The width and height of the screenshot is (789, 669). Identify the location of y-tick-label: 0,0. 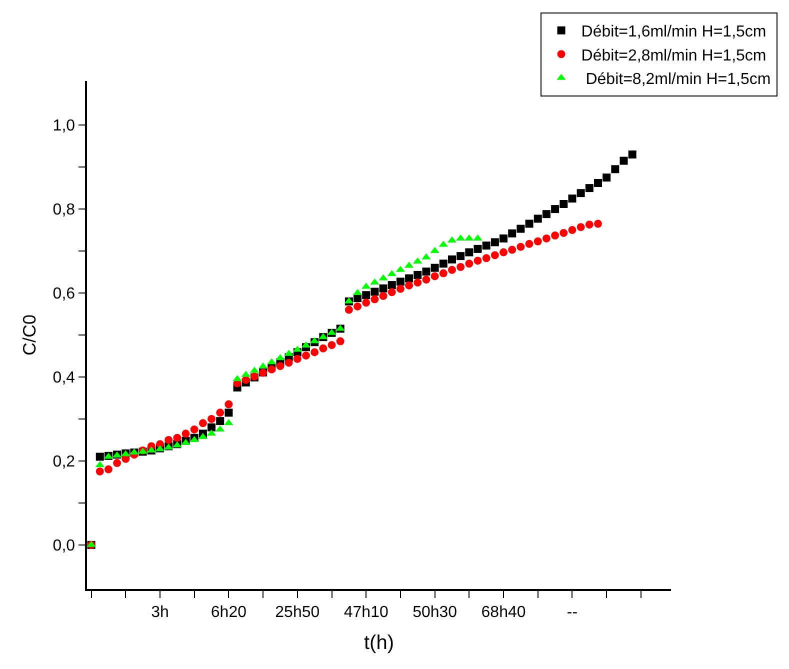
(64, 546).